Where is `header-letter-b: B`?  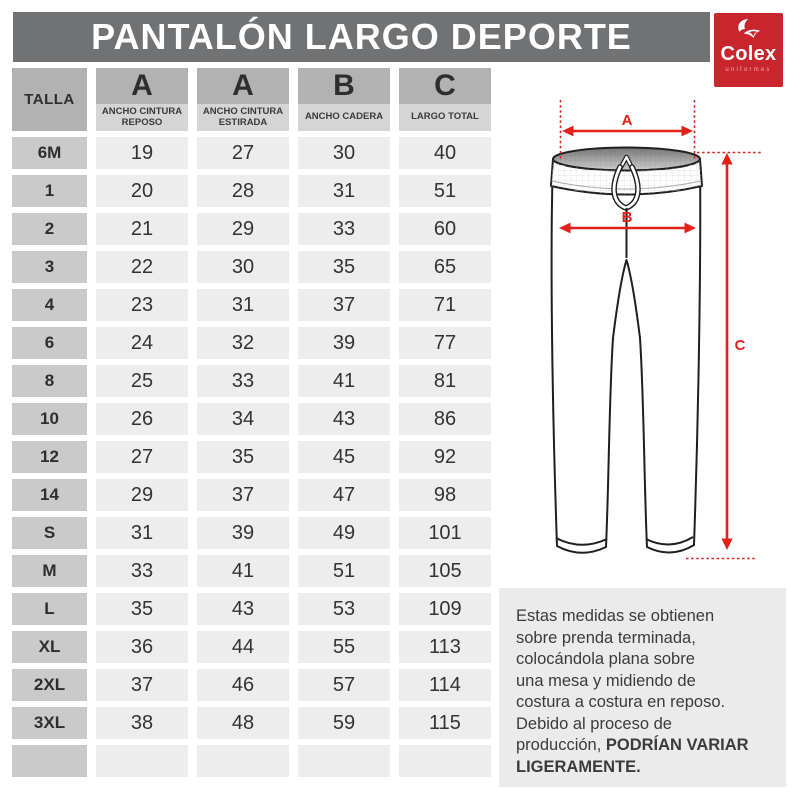
header-letter-b: B is located at coordinates (344, 86).